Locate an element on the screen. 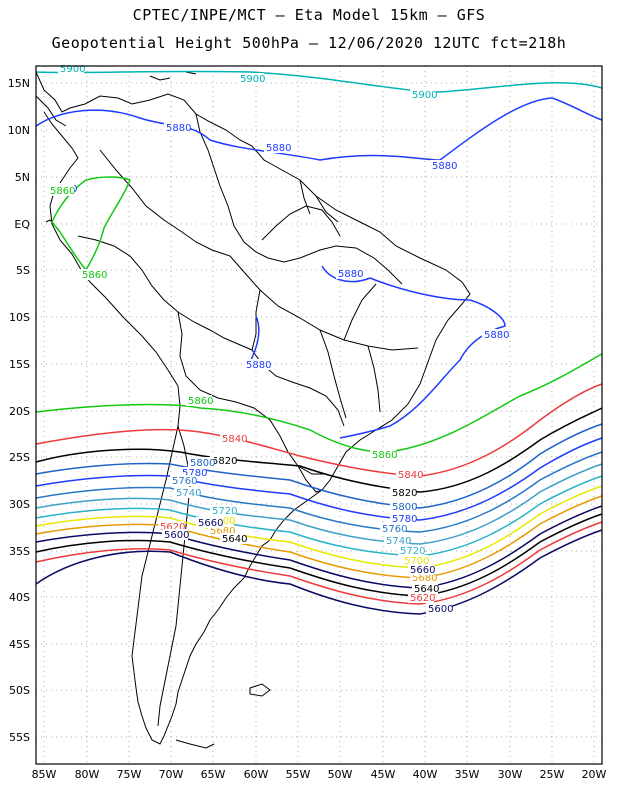 This screenshot has width=618, height=800. map-title: CPTEC/INPE/MCT — Eta Model 15km — GFS is located at coordinates (309, 15).